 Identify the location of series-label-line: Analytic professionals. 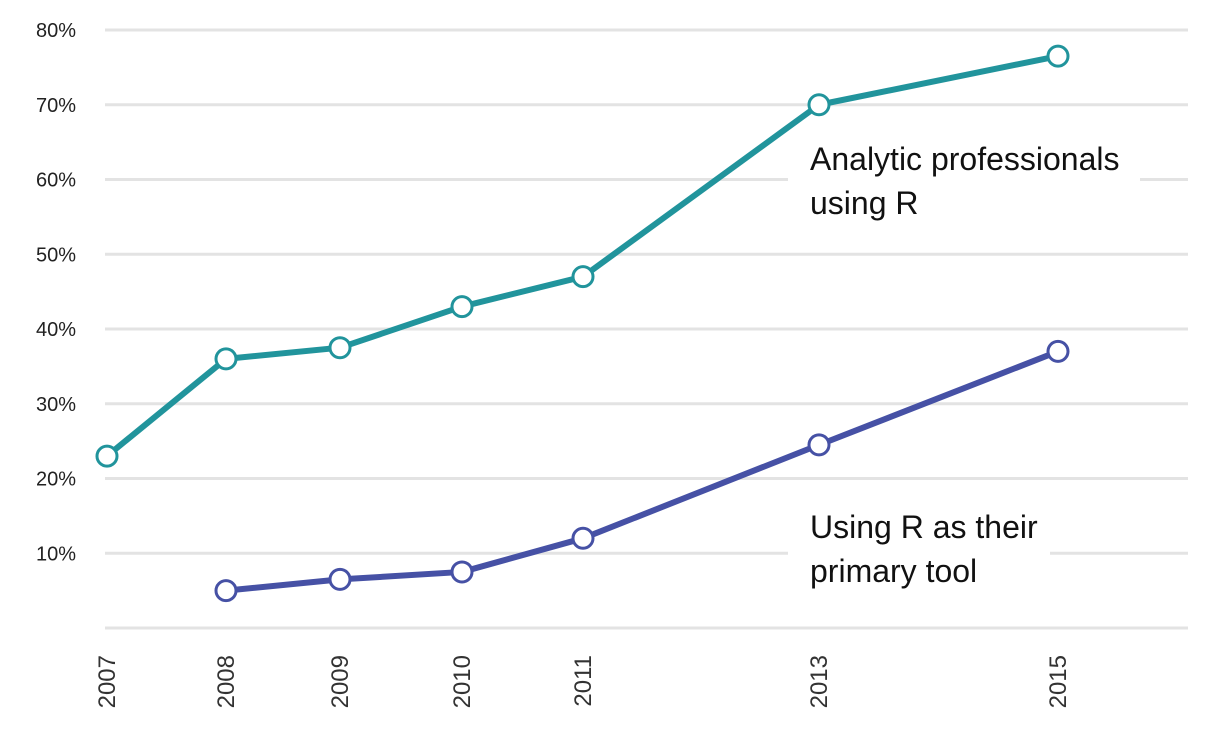
(964, 159).